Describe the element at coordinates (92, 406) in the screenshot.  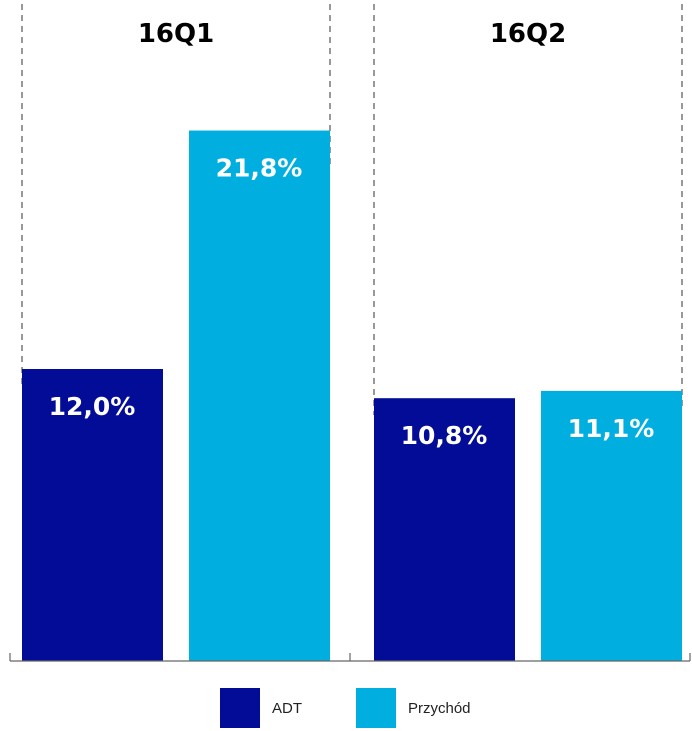
I see `bar-label-adt-16q1: 12,0%` at that location.